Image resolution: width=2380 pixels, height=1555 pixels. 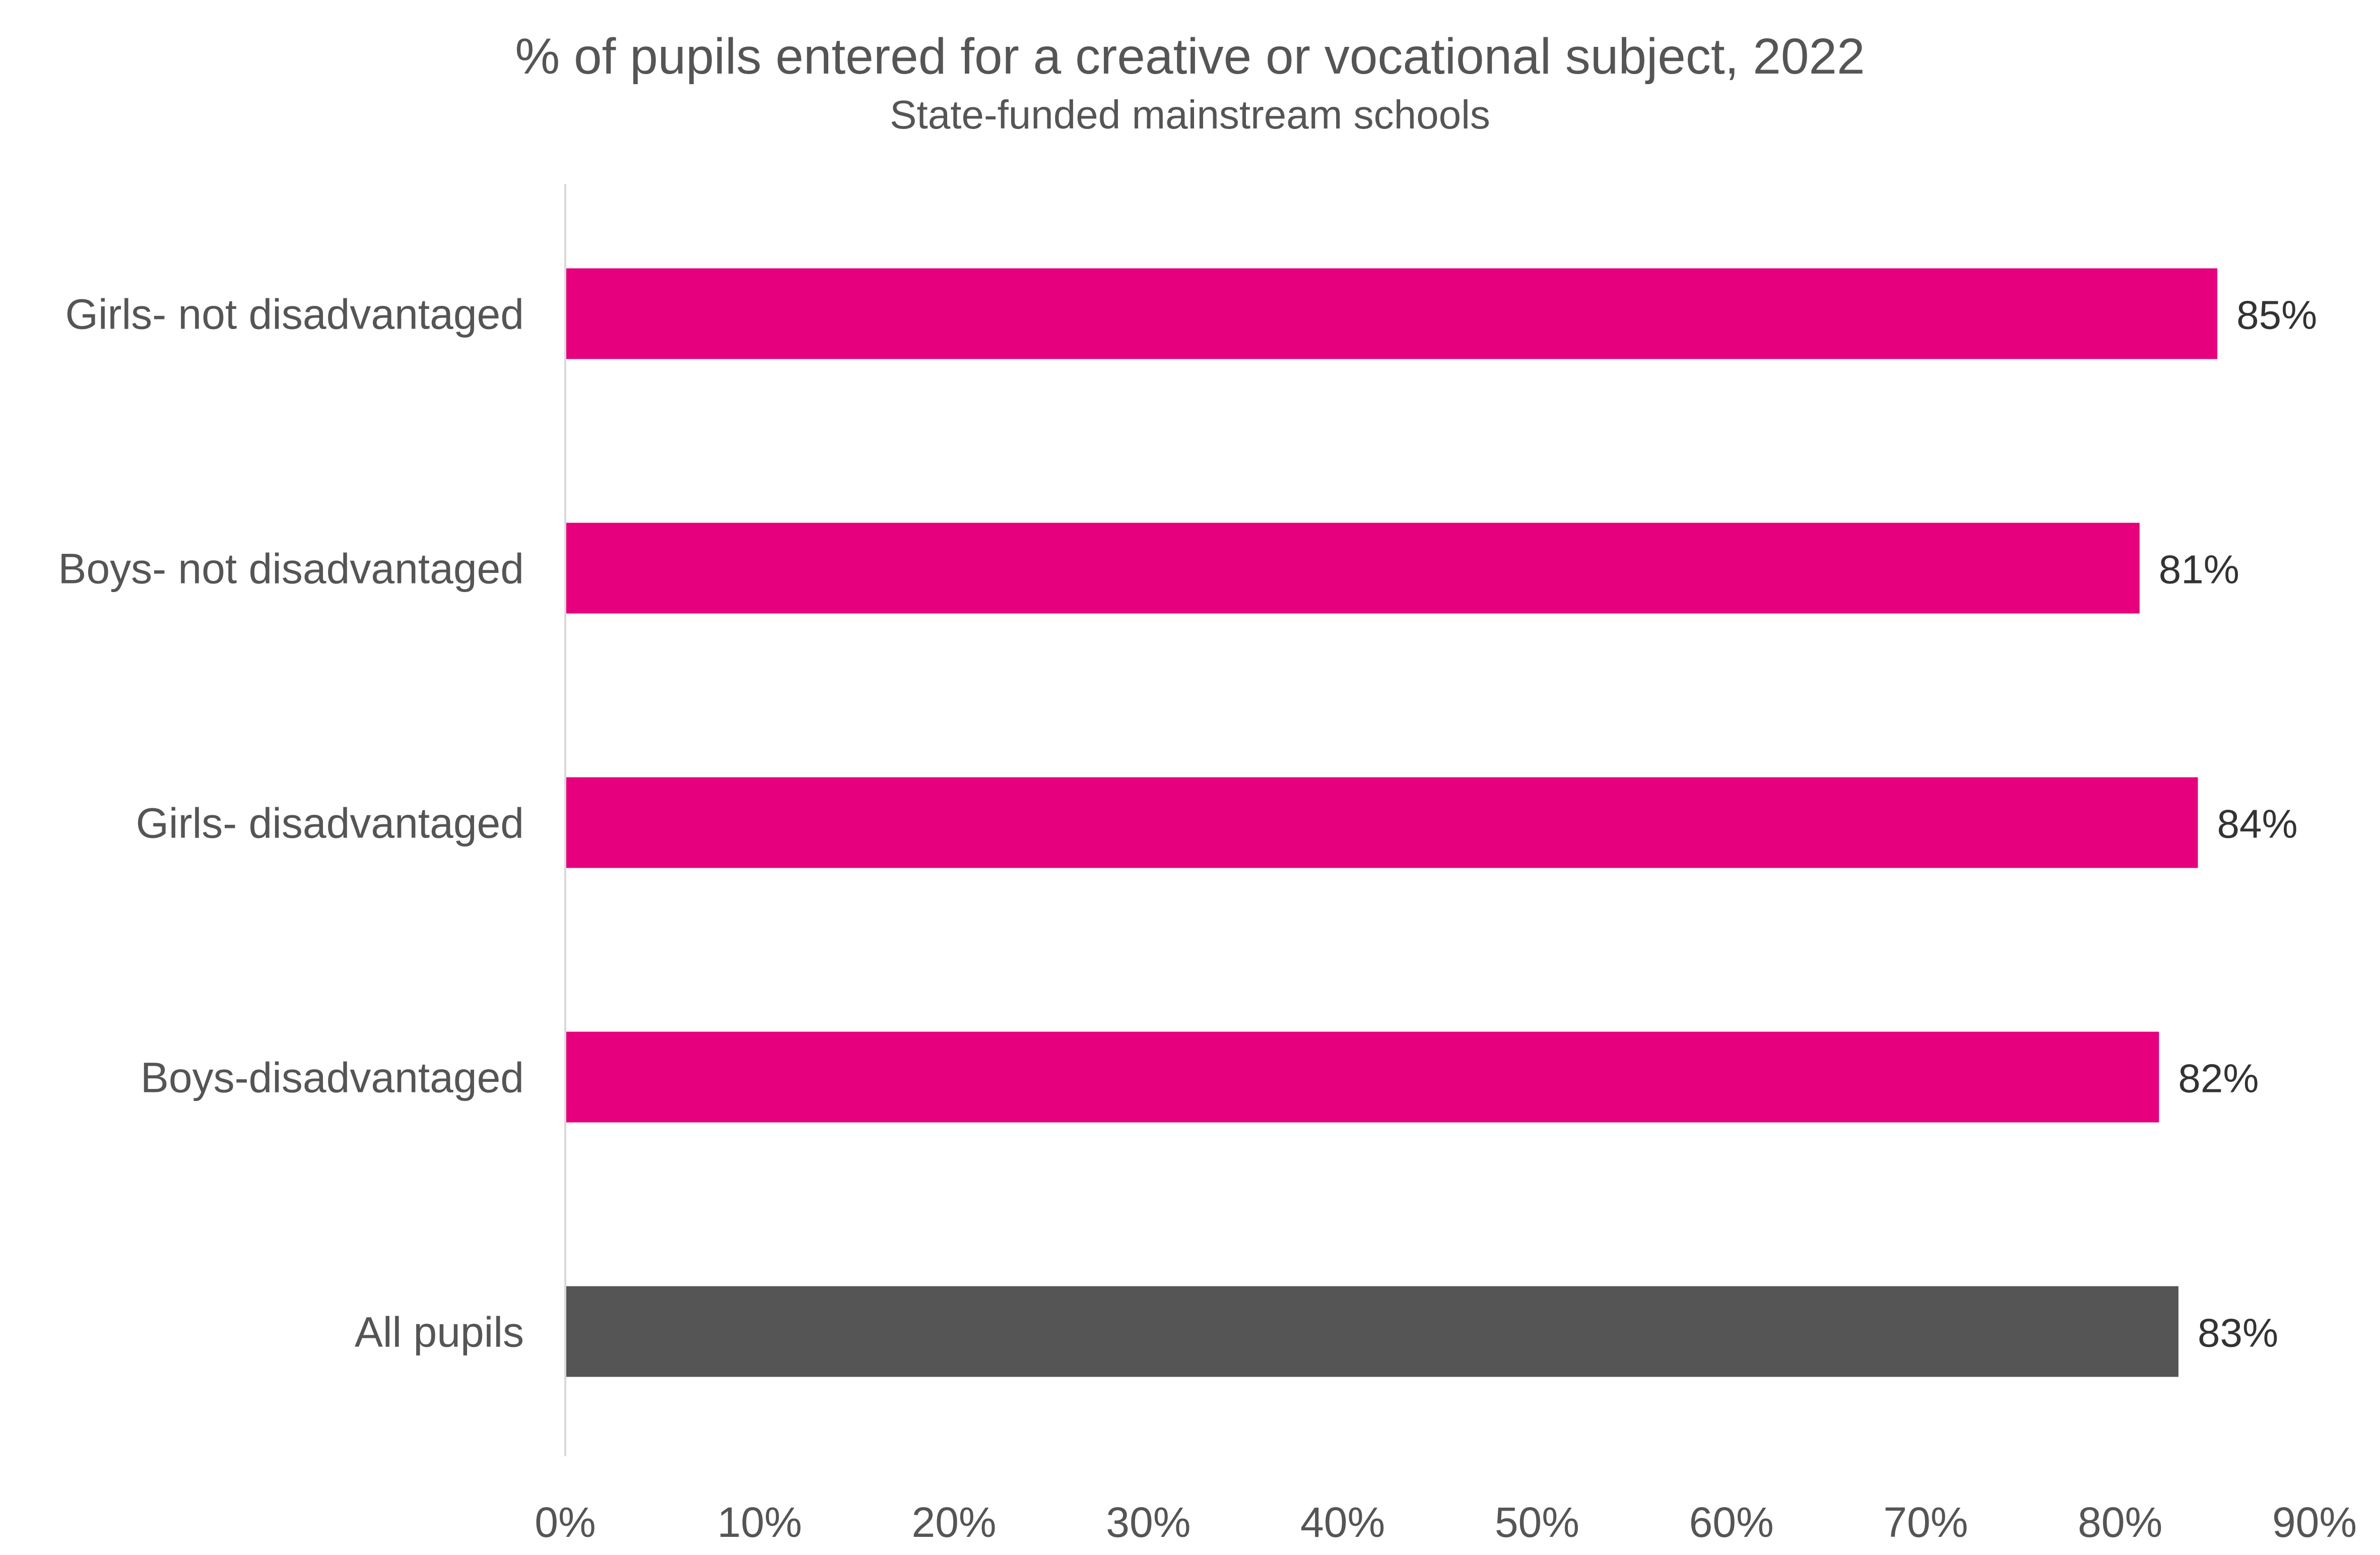 What do you see at coordinates (2120, 1522) in the screenshot?
I see `x-tick-label: 80%` at bounding box center [2120, 1522].